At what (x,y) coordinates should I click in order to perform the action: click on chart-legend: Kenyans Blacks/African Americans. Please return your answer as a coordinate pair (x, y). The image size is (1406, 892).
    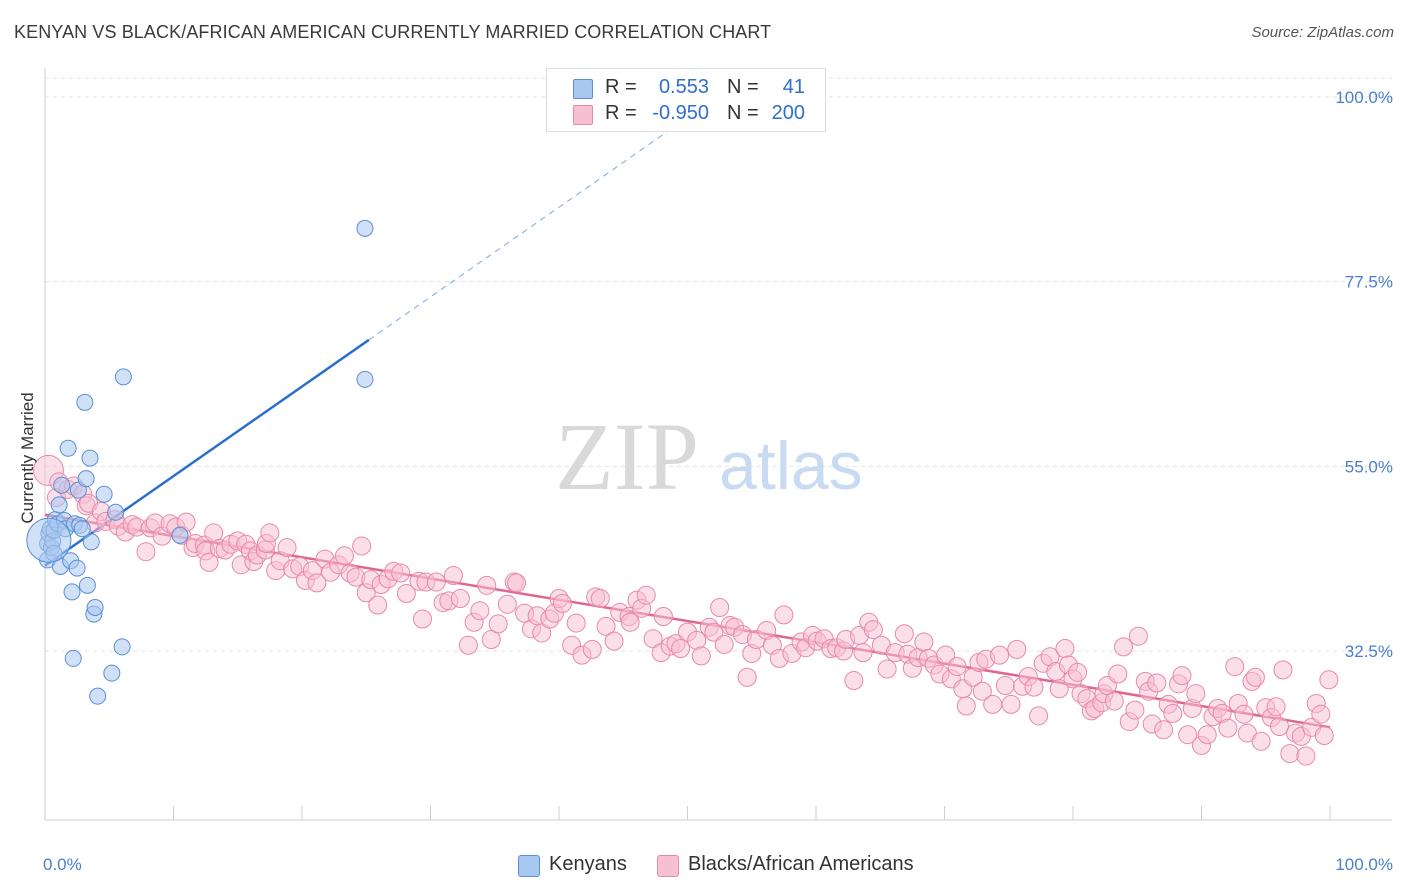
    Looking at the image, I should click on (703, 865).